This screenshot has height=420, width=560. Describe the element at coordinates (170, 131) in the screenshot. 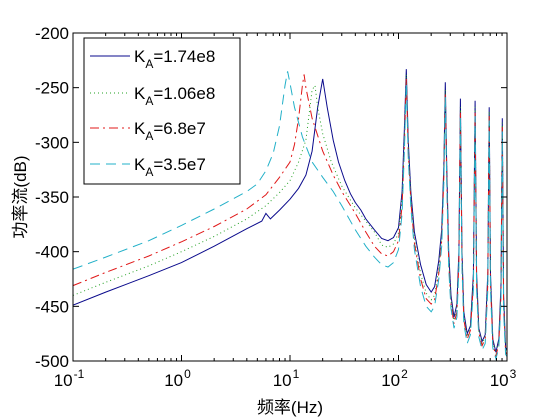

I see `legend-label-3: KA=6.8e7` at that location.